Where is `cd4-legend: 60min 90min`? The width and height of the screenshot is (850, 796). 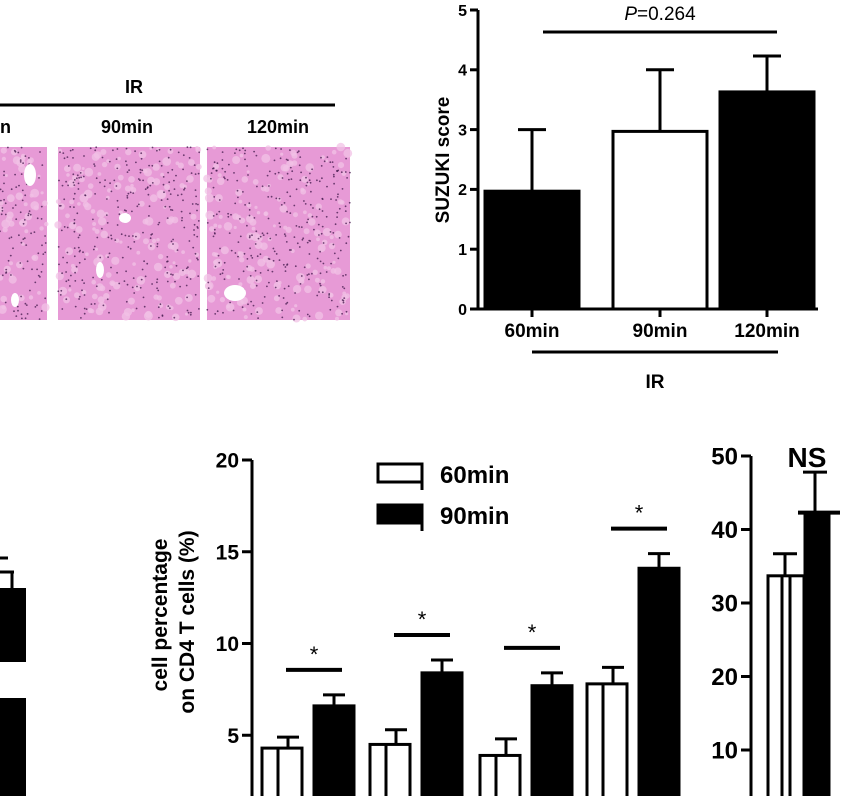 cd4-legend: 60min 90min is located at coordinates (442, 496).